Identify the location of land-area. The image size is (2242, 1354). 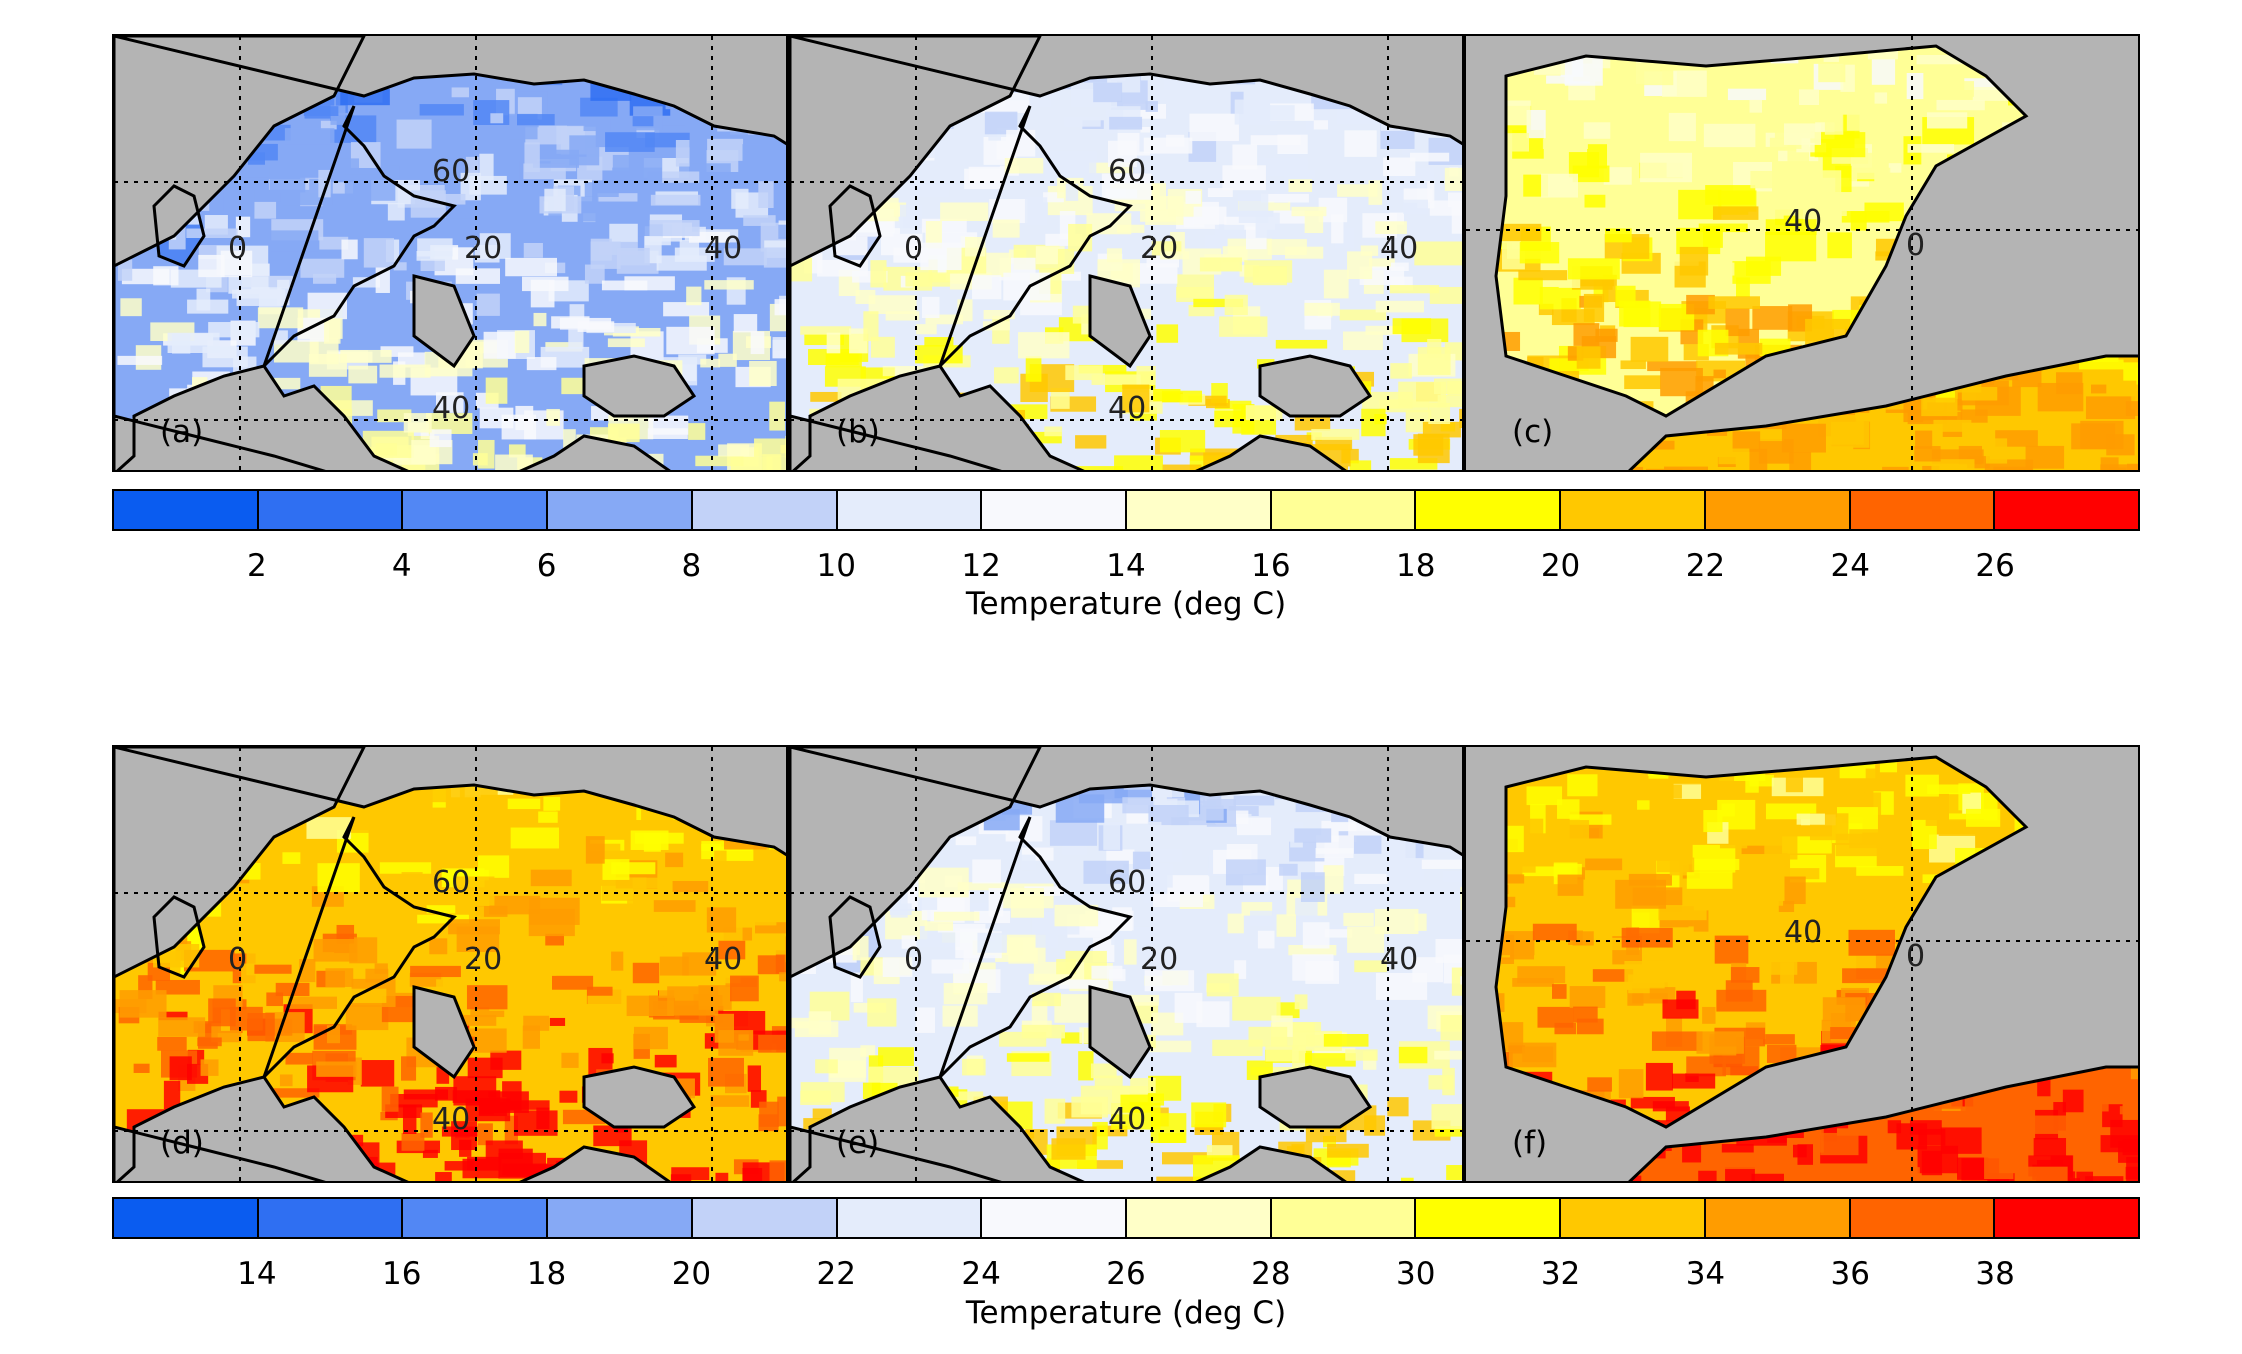
(1035, 236).